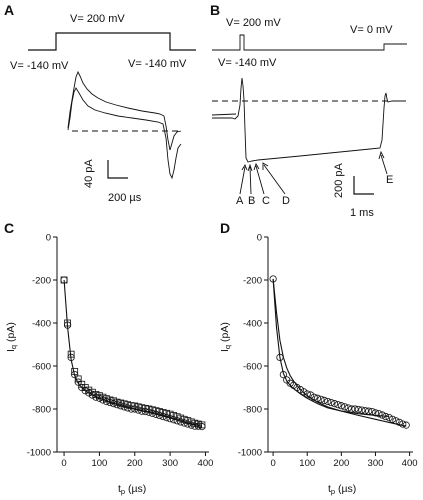 The width and height of the screenshot is (423, 500). Describe the element at coordinates (259, 238) in the screenshot. I see `panel-d-y-tick-label: 0` at that location.